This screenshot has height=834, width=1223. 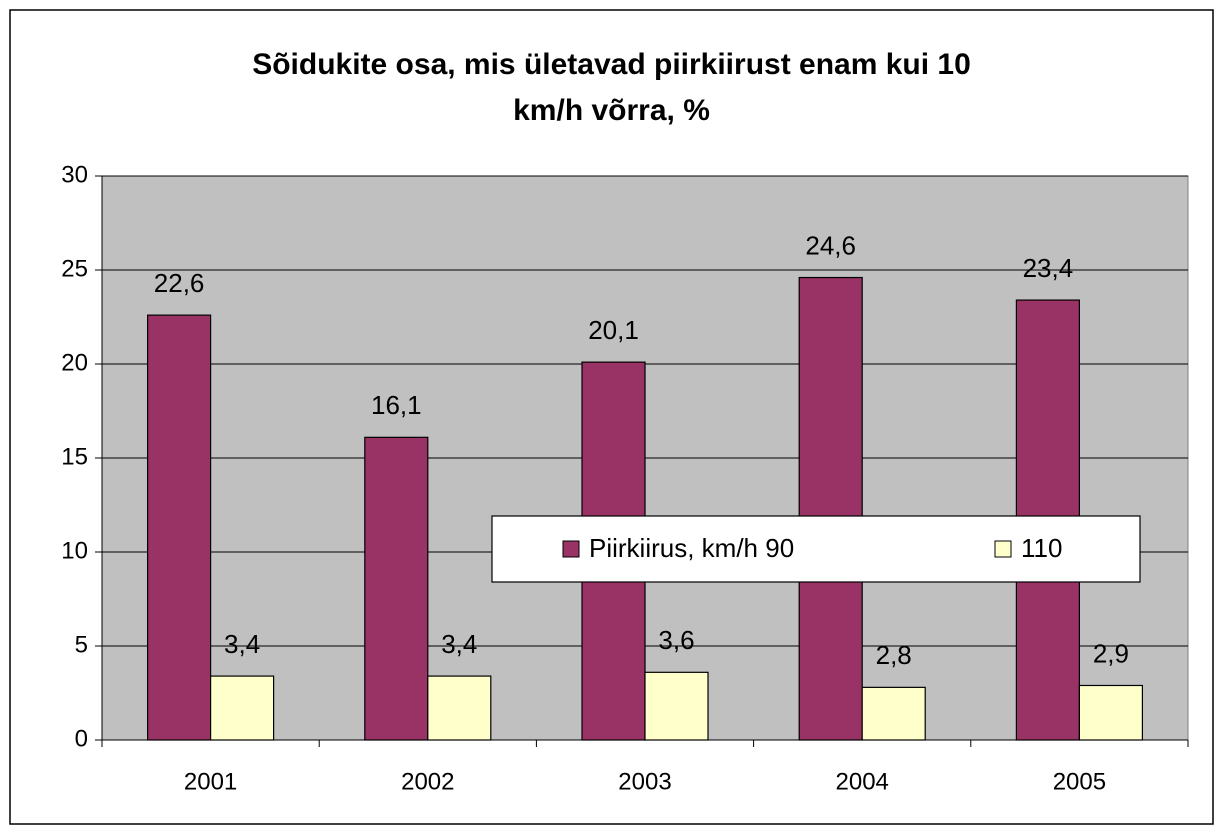 I want to click on data-label: 24,6, so click(x=830, y=245).